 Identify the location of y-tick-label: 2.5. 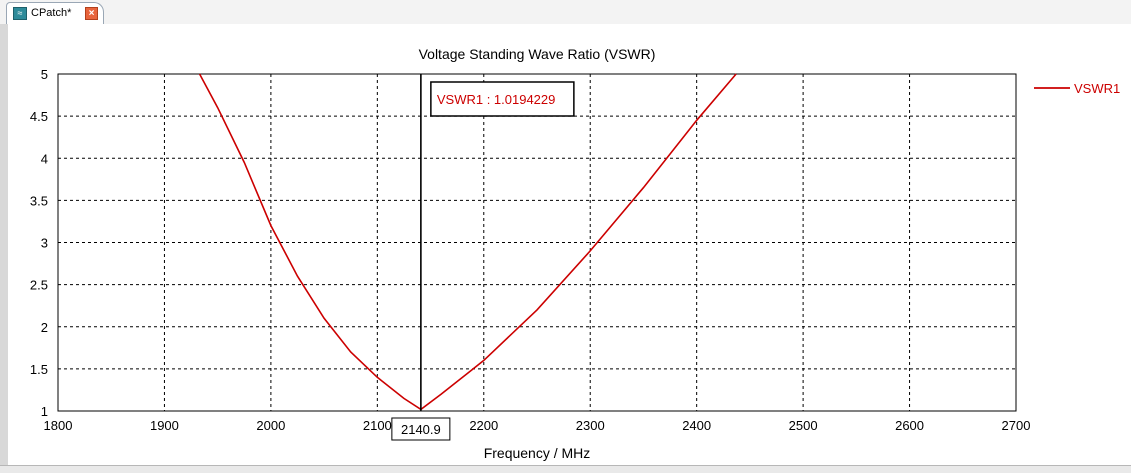
(39, 285).